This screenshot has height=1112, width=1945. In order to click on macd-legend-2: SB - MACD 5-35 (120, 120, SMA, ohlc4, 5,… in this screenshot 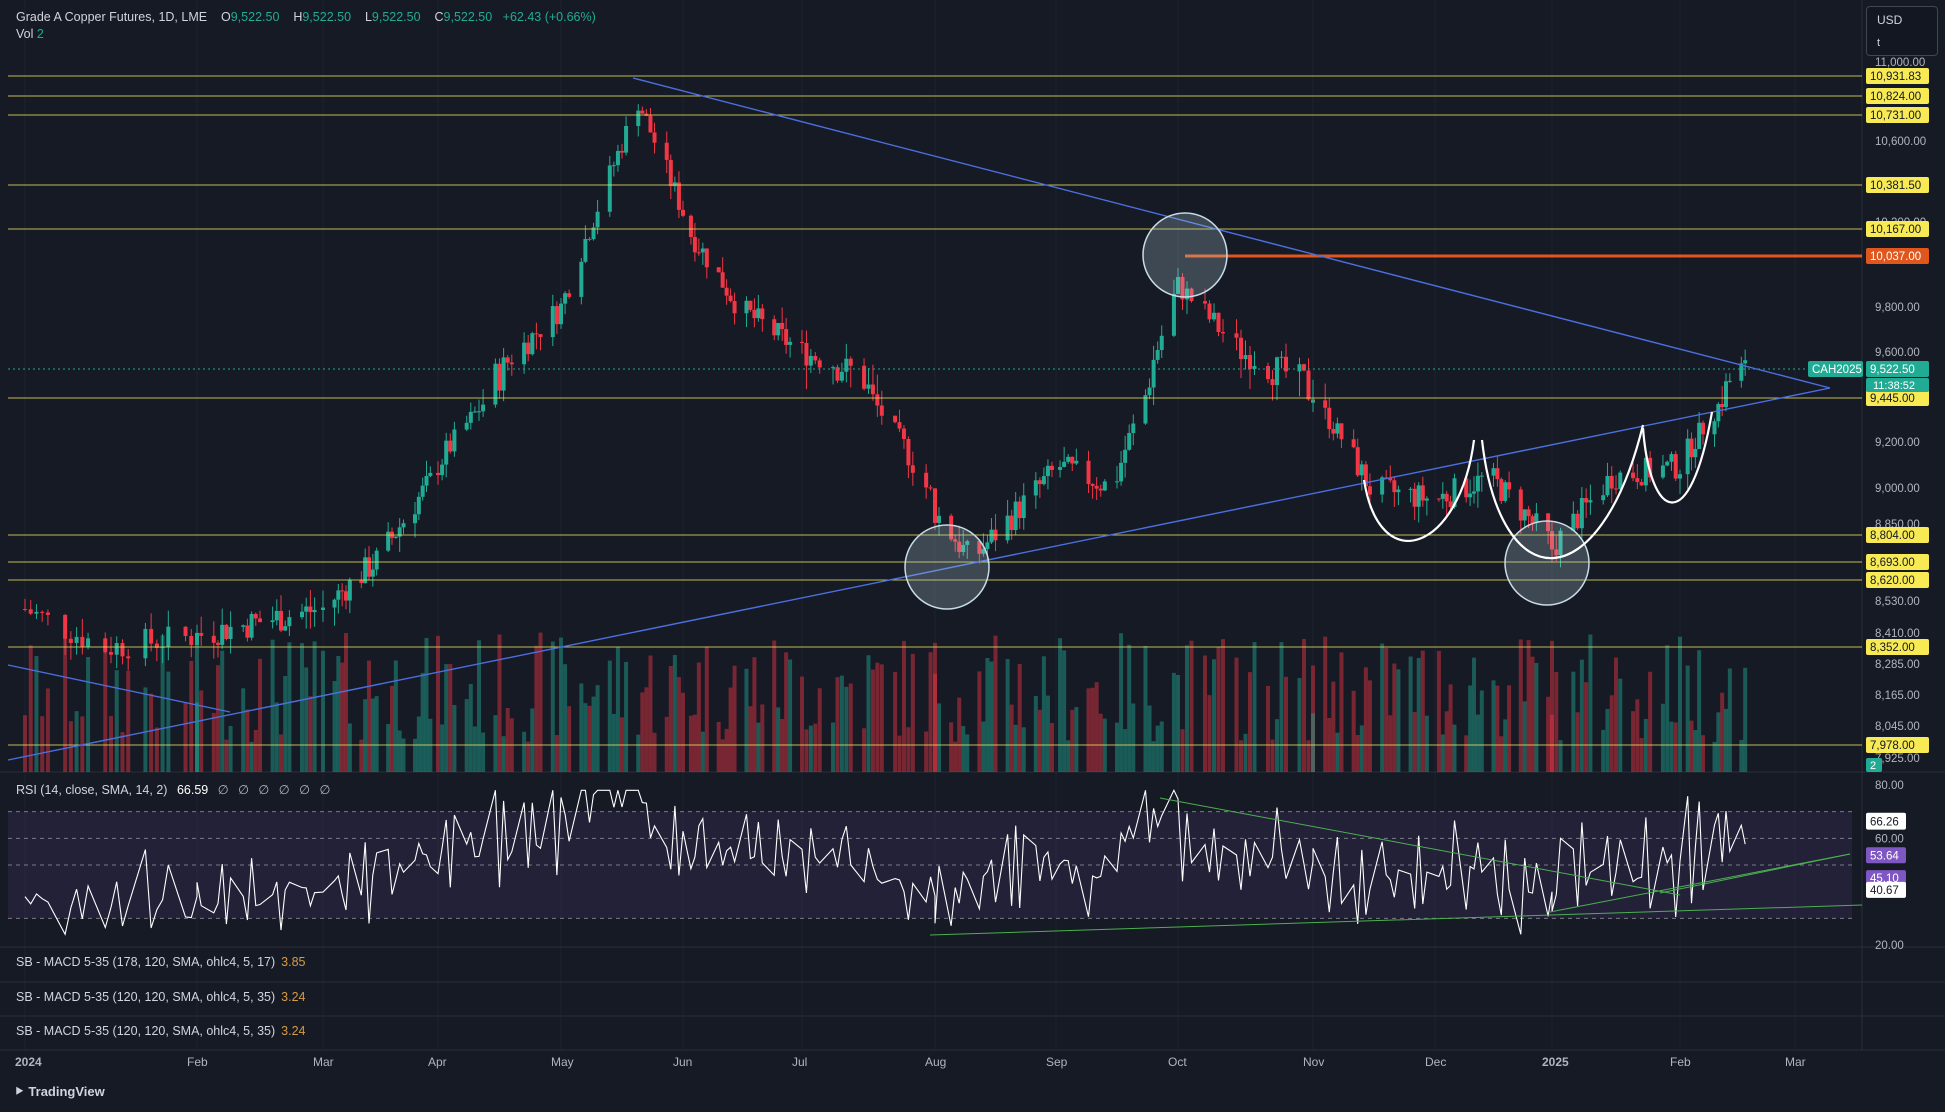, I will do `click(161, 997)`.